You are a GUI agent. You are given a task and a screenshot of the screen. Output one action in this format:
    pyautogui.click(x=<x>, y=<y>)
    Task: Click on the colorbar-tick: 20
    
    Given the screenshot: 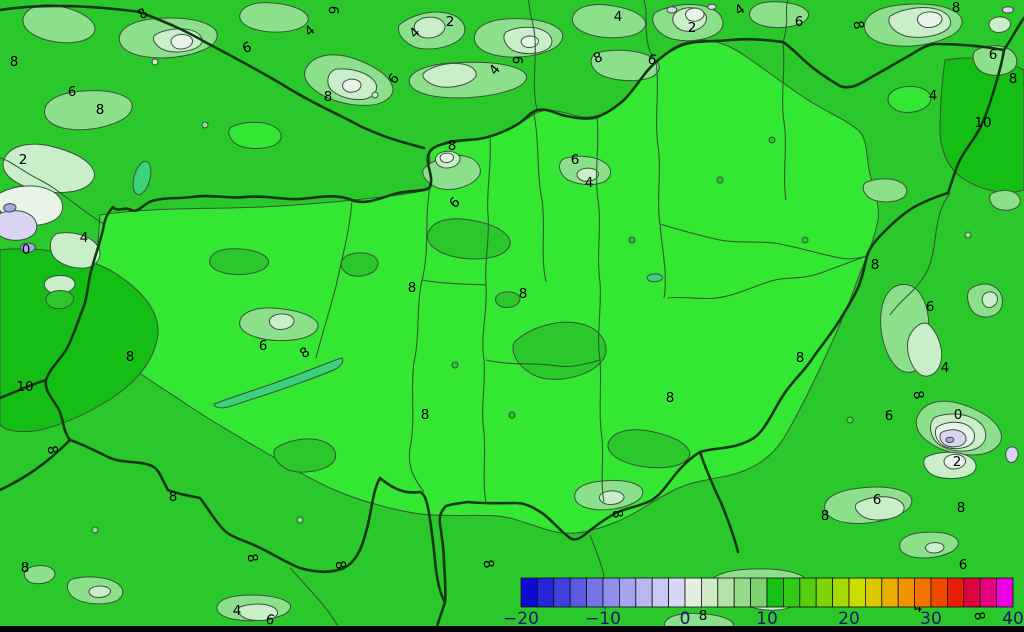 What is the action you would take?
    pyautogui.click(x=849, y=619)
    